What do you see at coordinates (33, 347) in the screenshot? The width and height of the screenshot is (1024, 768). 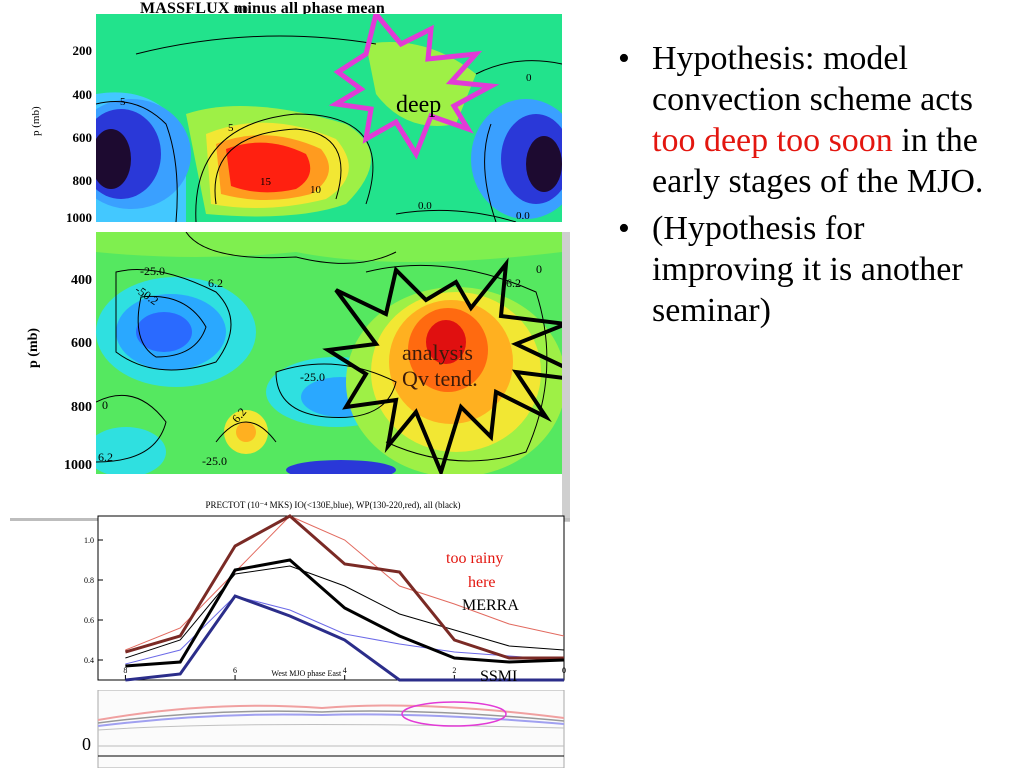 I see `panel2-ylabel: p (mb)` at bounding box center [33, 347].